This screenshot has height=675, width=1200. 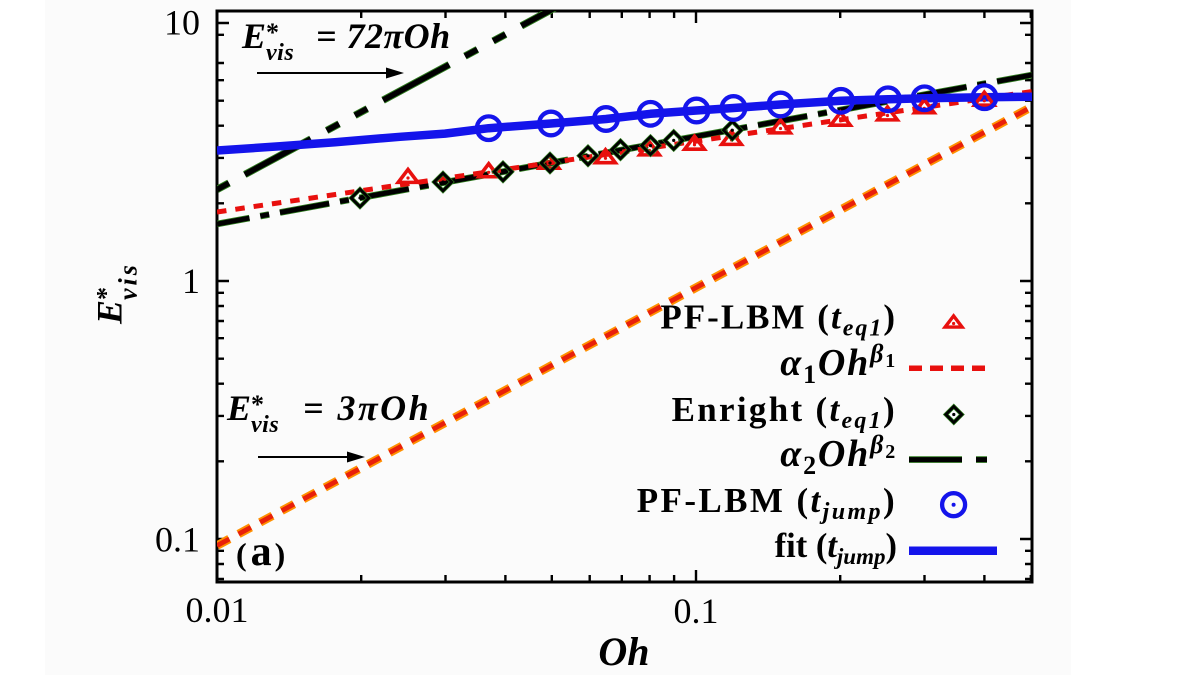 What do you see at coordinates (784, 412) in the screenshot?
I see `svg-text: Enright (teq1)` at bounding box center [784, 412].